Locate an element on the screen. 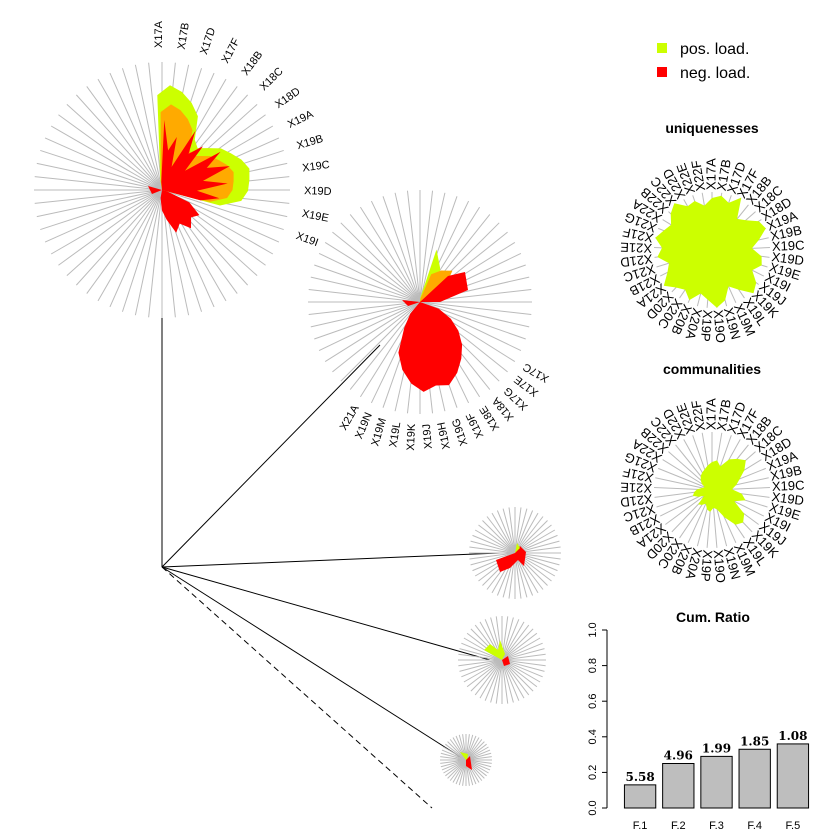  star1-variable-label: X17B is located at coordinates (184, 36).